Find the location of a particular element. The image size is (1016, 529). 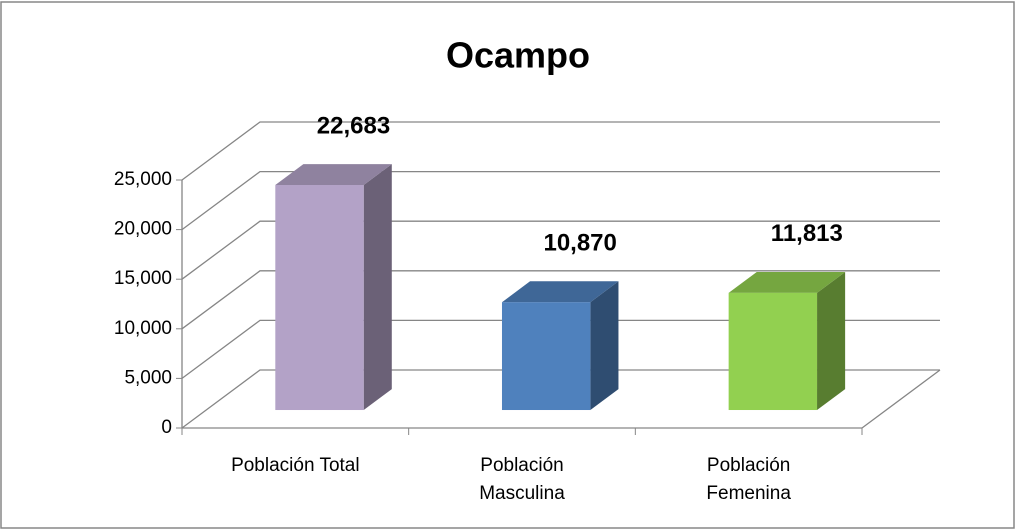

y-tick-label: 5,000 is located at coordinates (148, 377).